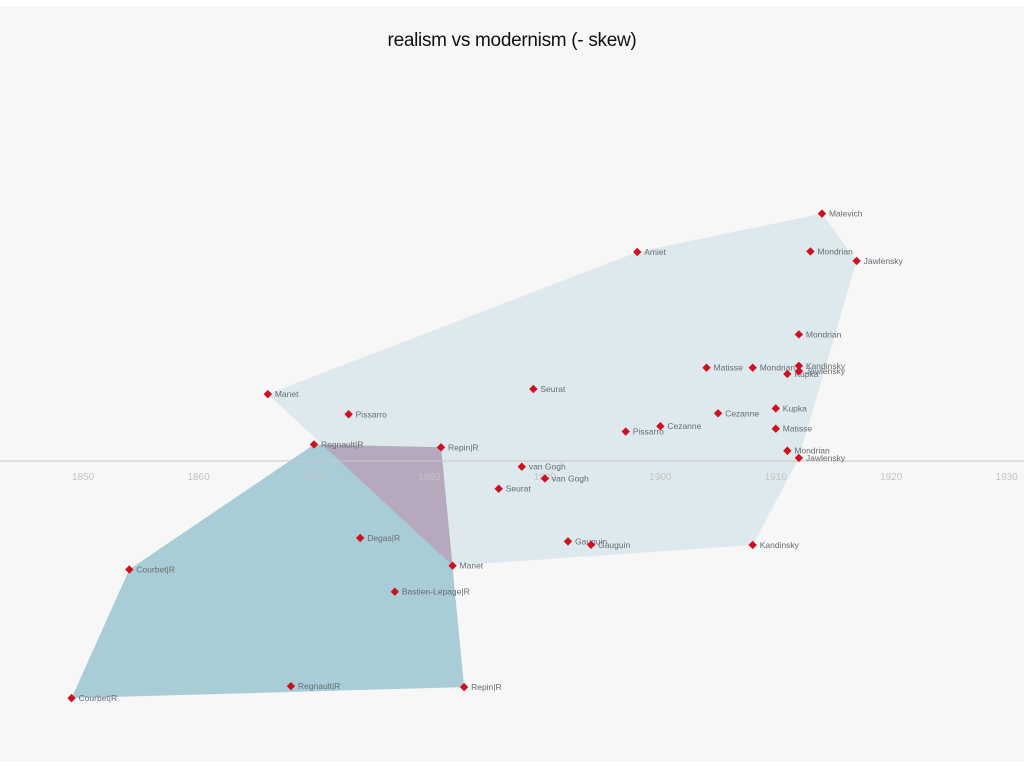 The height and width of the screenshot is (768, 1024). I want to click on x-tick-label: 1900, so click(660, 477).